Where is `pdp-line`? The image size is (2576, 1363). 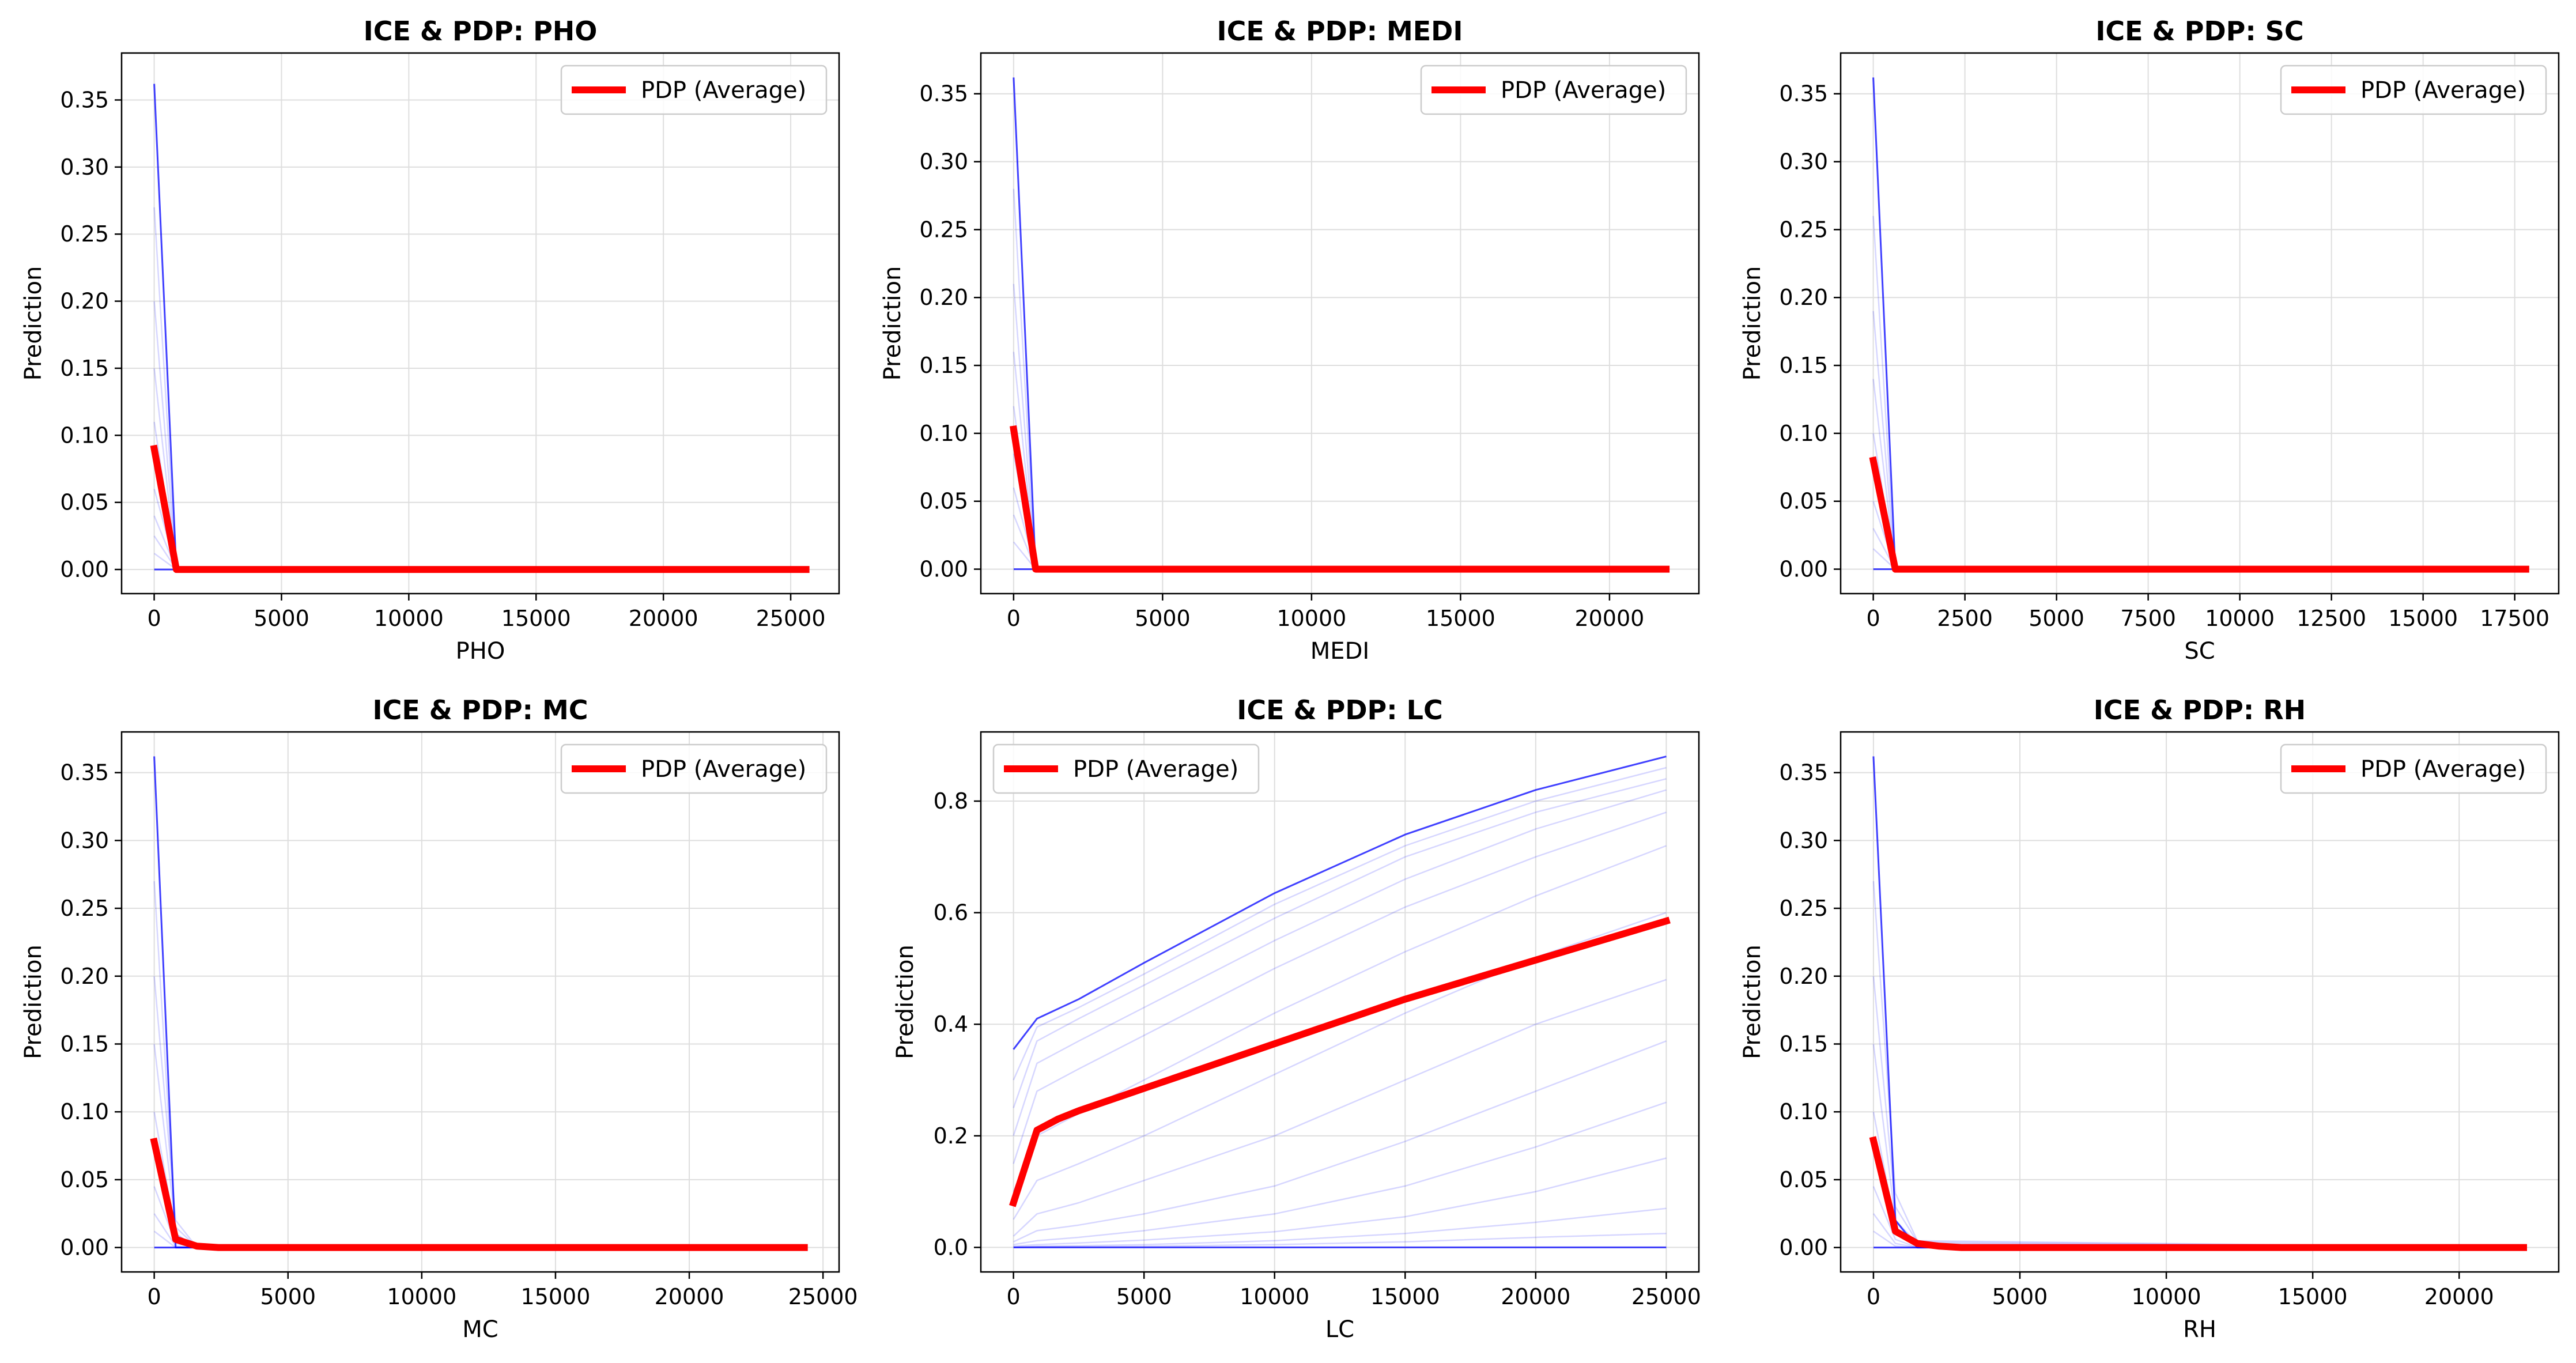 pdp-line is located at coordinates (2198, 1193).